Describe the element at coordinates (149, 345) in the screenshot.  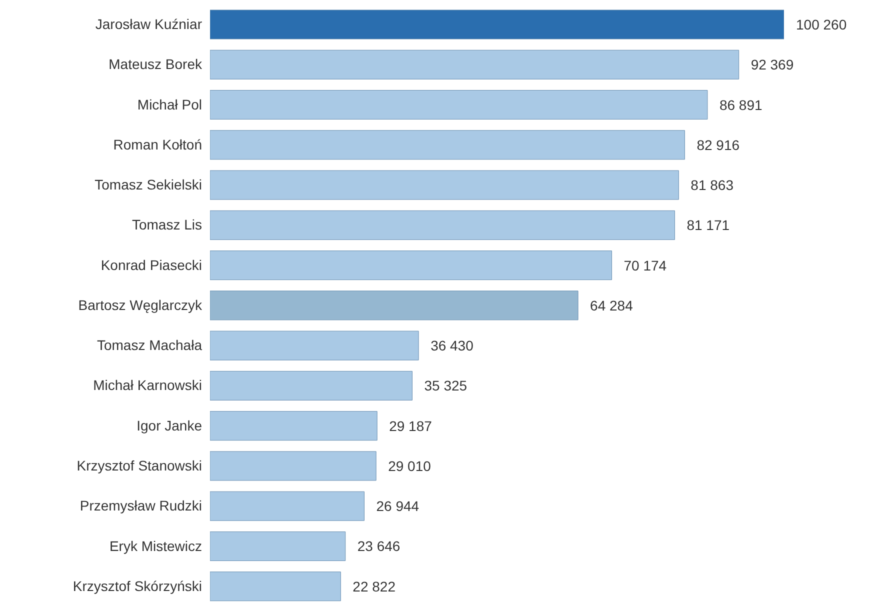
I see `y-tick-label: Tomasz Machała` at that location.